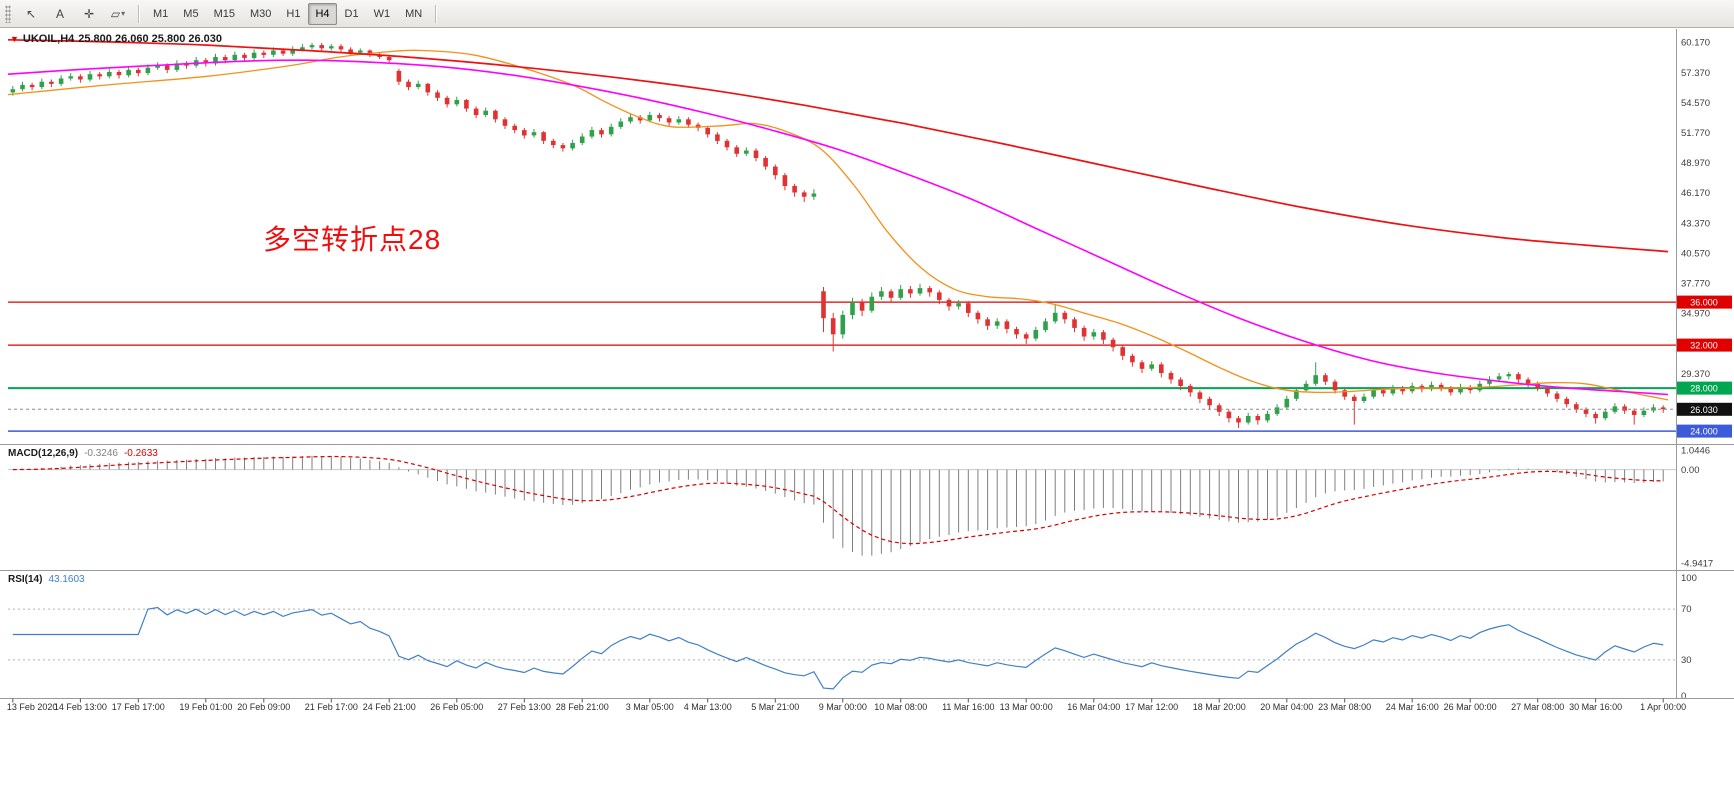 This screenshot has height=791, width=1734. What do you see at coordinates (842, 707) in the screenshot?
I see `time-axis-label: 9 Mar 00:00` at bounding box center [842, 707].